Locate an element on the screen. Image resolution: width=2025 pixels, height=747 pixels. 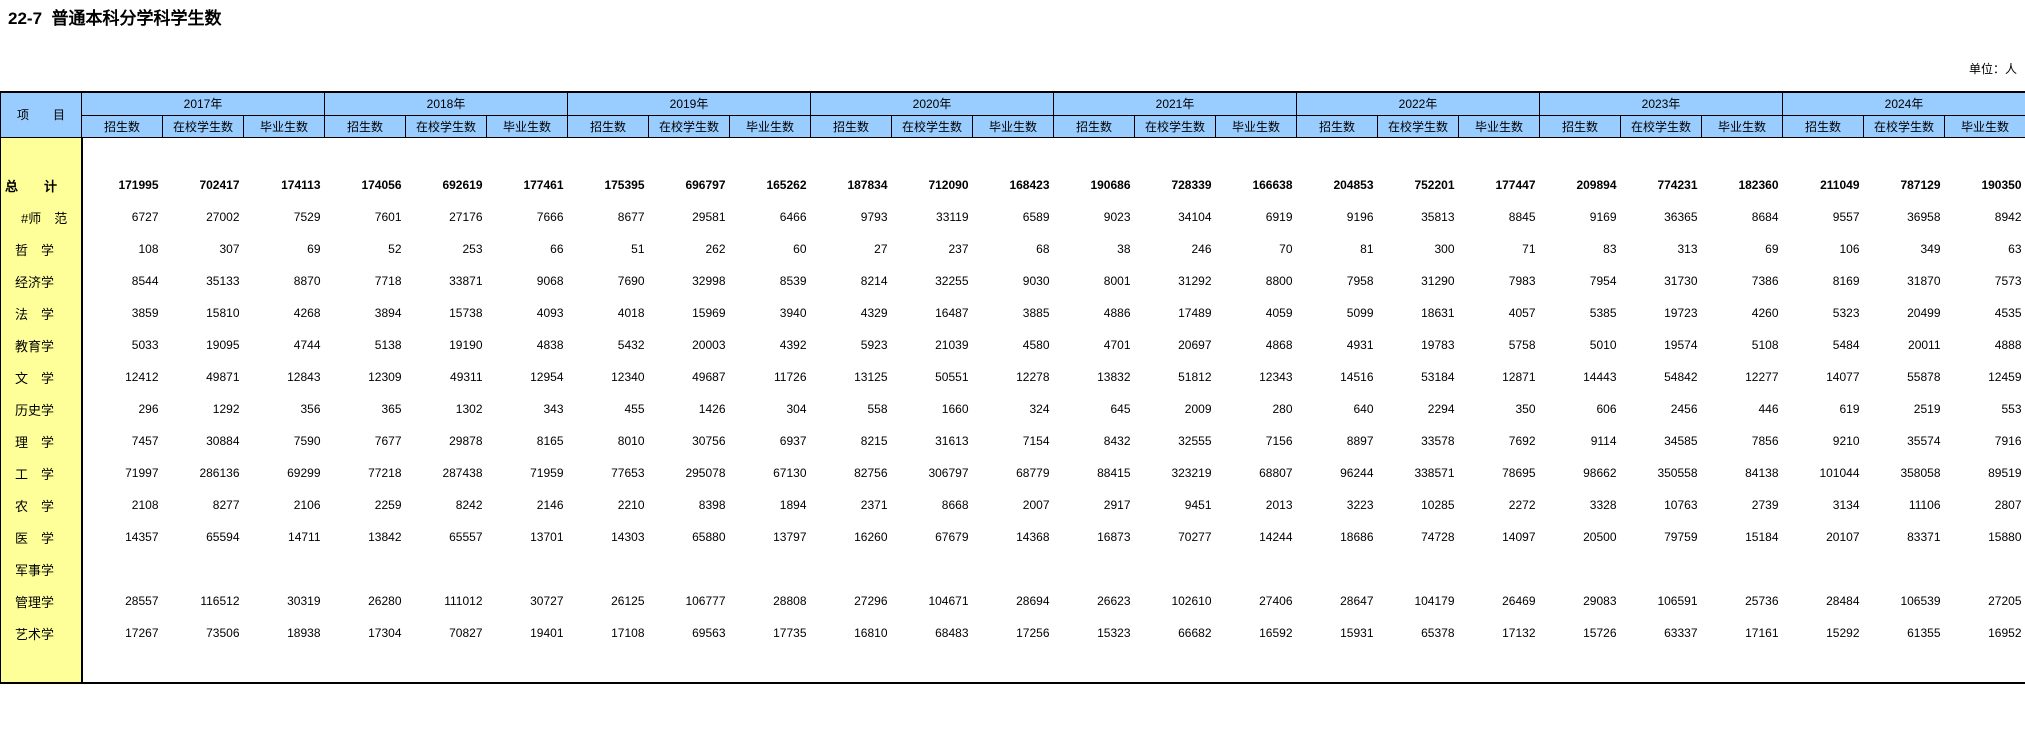
data-cell: 20697 is located at coordinates (1195, 345).